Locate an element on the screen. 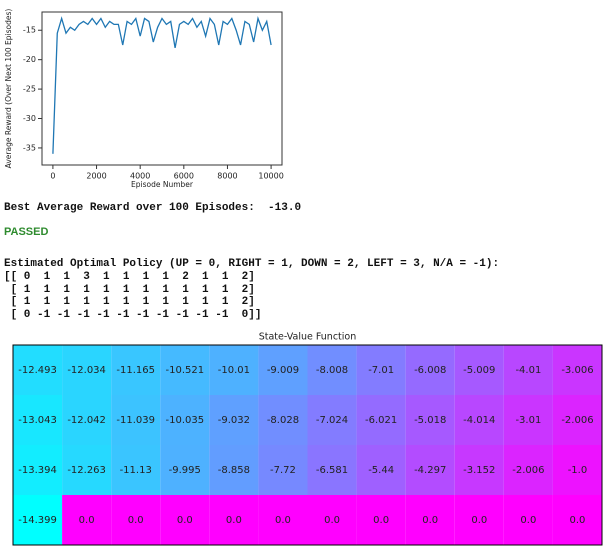  cell-label: -1.0 is located at coordinates (578, 470).